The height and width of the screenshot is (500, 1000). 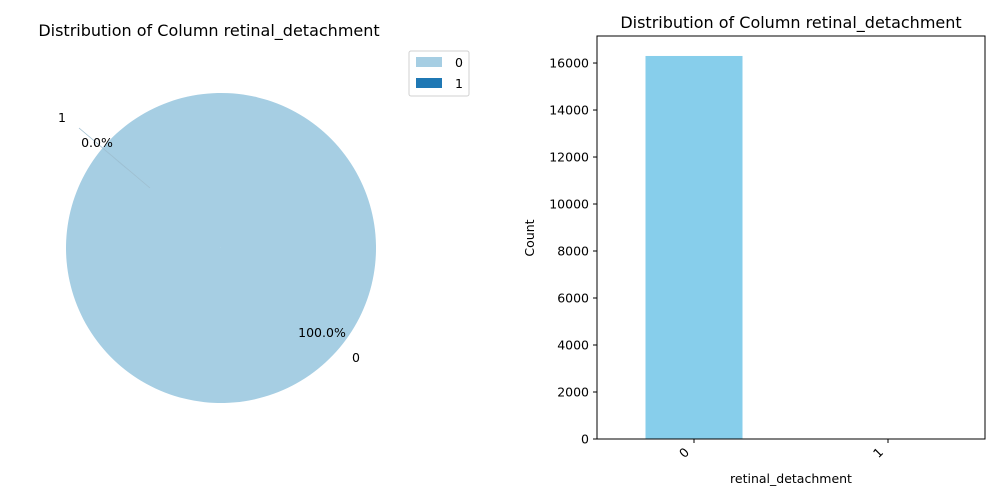 What do you see at coordinates (569, 110) in the screenshot?
I see `y-tick-label: 14000` at bounding box center [569, 110].